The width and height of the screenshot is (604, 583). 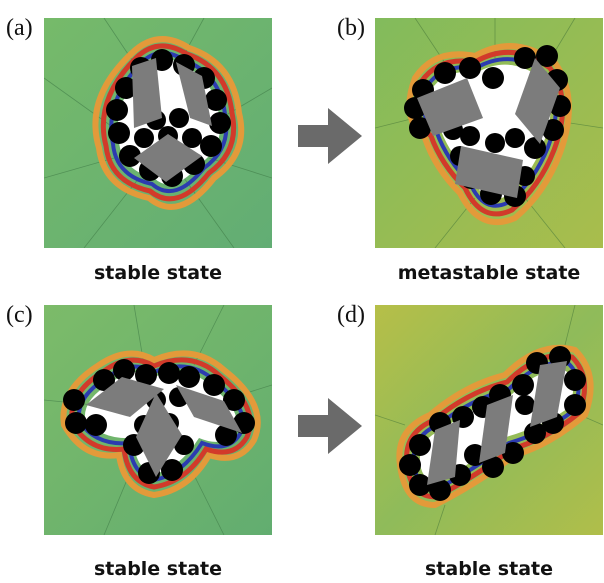 What do you see at coordinates (488, 569) in the screenshot?
I see `caption-d: stable state` at bounding box center [488, 569].